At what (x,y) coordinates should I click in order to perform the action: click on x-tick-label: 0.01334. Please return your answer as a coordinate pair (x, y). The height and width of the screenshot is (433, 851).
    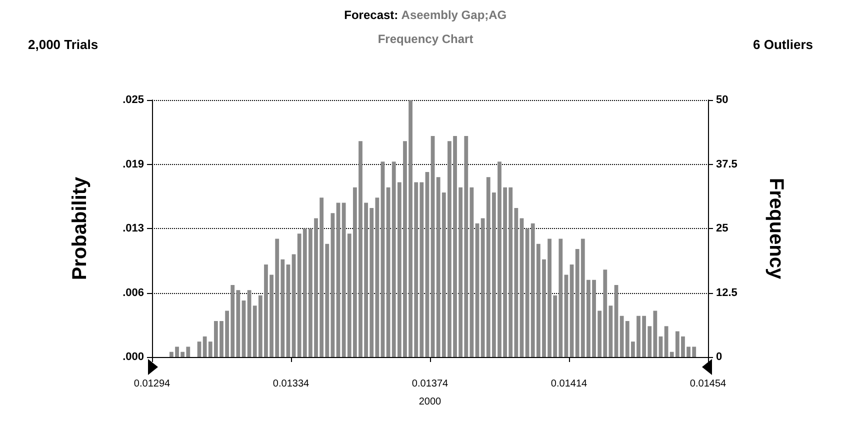
    Looking at the image, I should click on (291, 384).